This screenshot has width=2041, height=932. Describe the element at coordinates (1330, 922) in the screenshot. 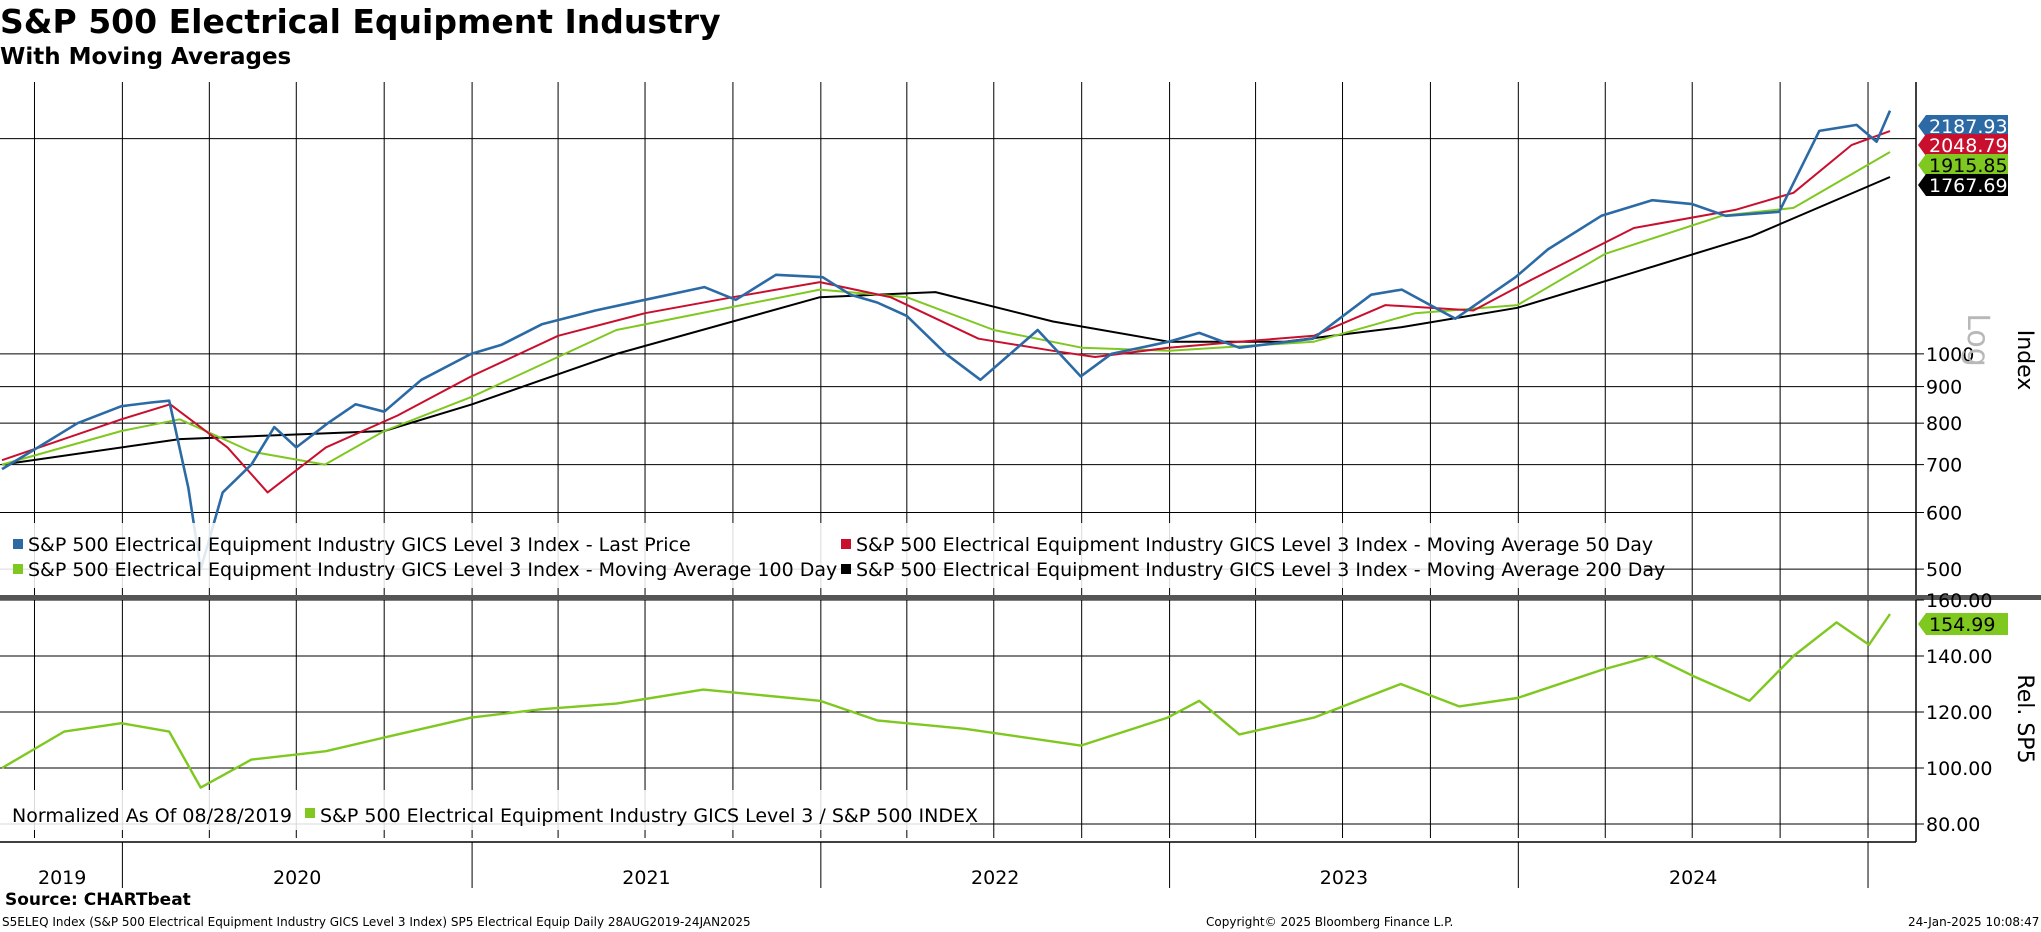

I see `copyright-notice: Copyright© 2025 Bloomberg Finance L.P.` at that location.